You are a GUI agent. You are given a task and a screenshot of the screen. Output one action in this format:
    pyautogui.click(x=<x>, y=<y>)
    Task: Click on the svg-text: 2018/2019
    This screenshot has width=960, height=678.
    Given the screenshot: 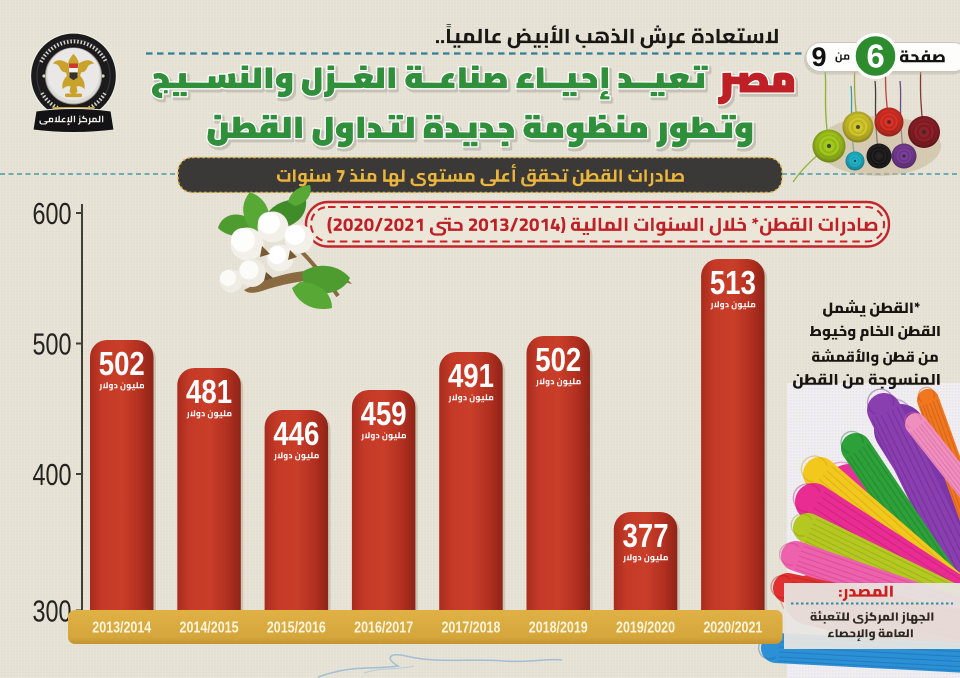 What is the action you would take?
    pyautogui.click(x=558, y=628)
    